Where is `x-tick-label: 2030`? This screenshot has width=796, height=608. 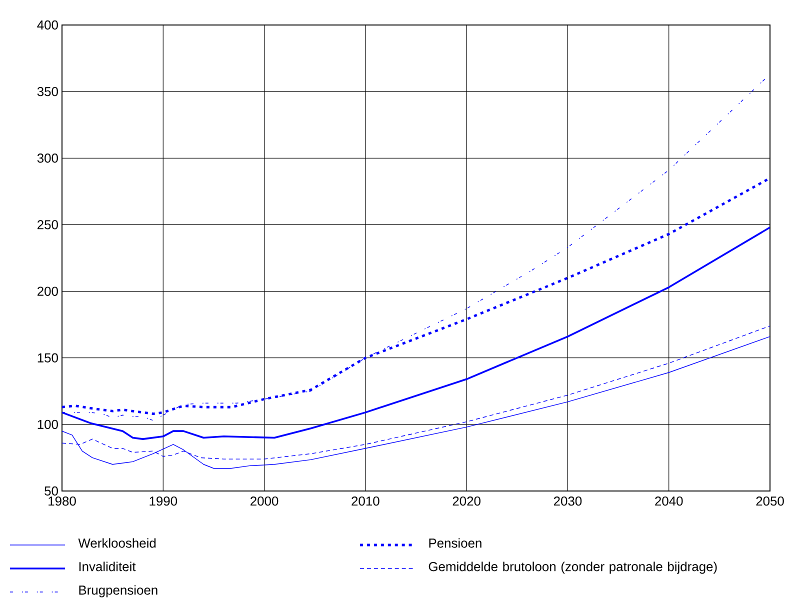 x-tick-label: 2030 is located at coordinates (568, 501).